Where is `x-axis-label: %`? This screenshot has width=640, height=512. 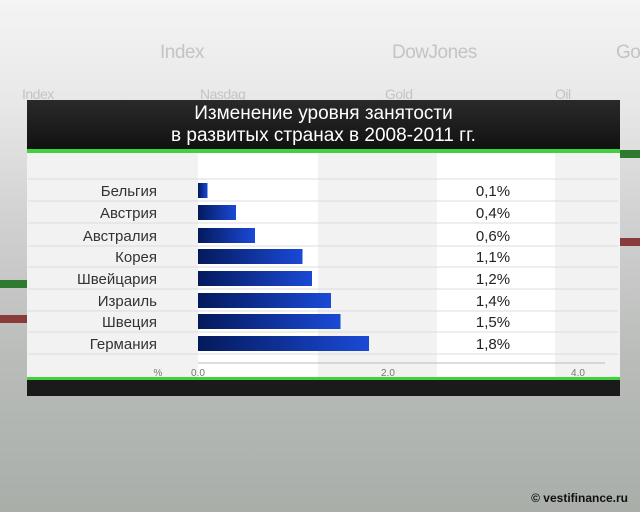
x-axis-label: % is located at coordinates (158, 373).